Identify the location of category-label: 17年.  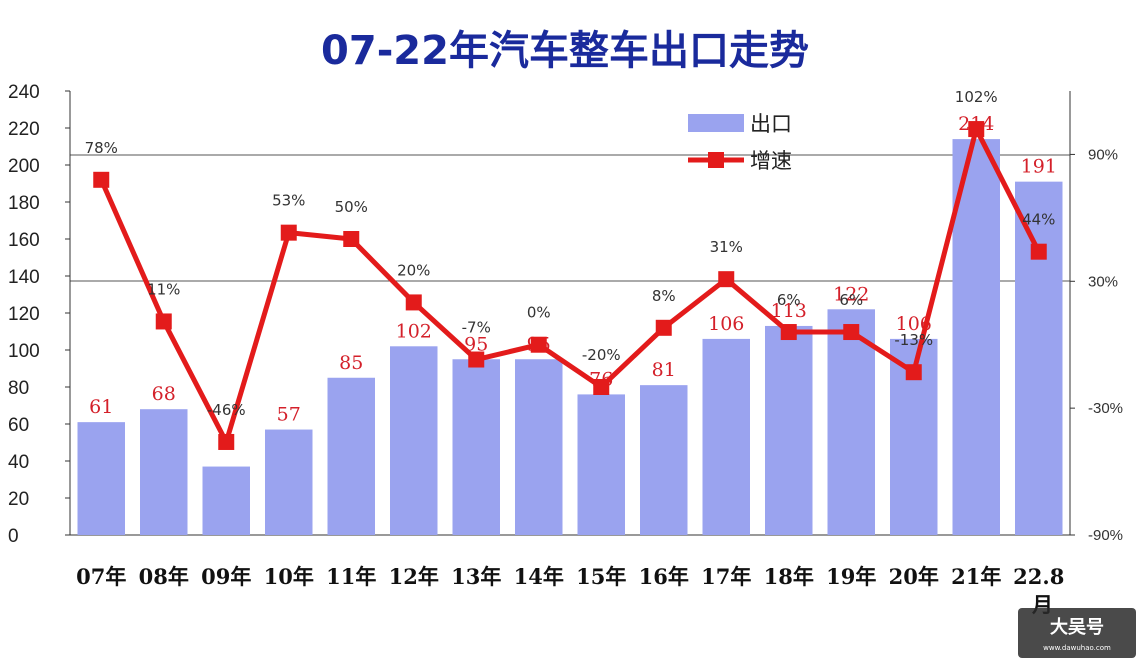
(726, 576).